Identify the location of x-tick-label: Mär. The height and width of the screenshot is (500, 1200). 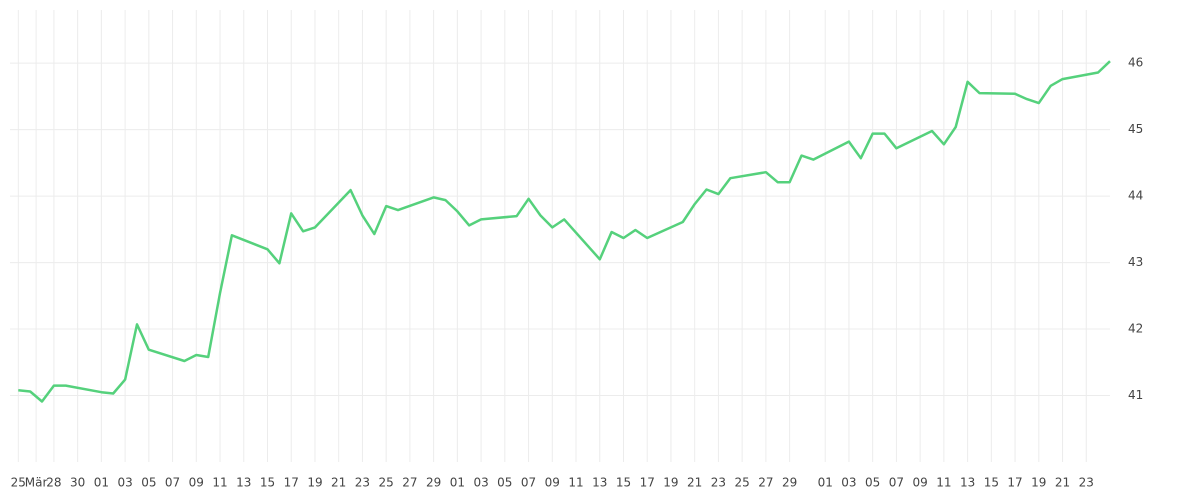
(36, 483).